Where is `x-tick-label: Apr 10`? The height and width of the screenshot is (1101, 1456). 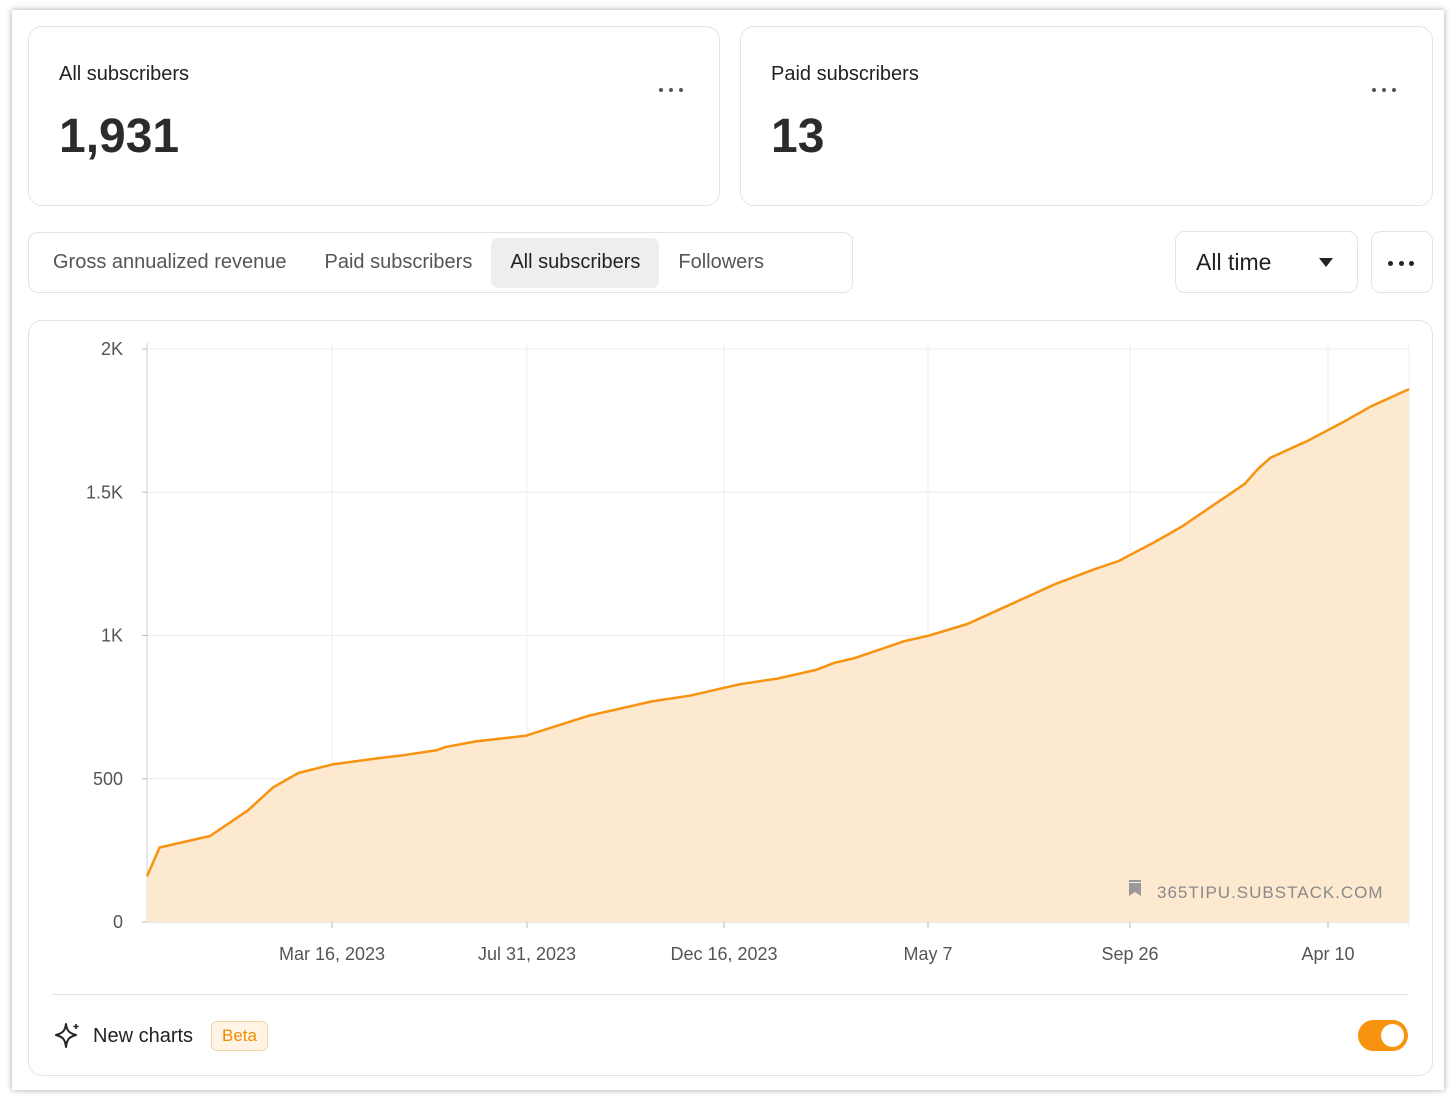
x-tick-label: Apr 10 is located at coordinates (1327, 954).